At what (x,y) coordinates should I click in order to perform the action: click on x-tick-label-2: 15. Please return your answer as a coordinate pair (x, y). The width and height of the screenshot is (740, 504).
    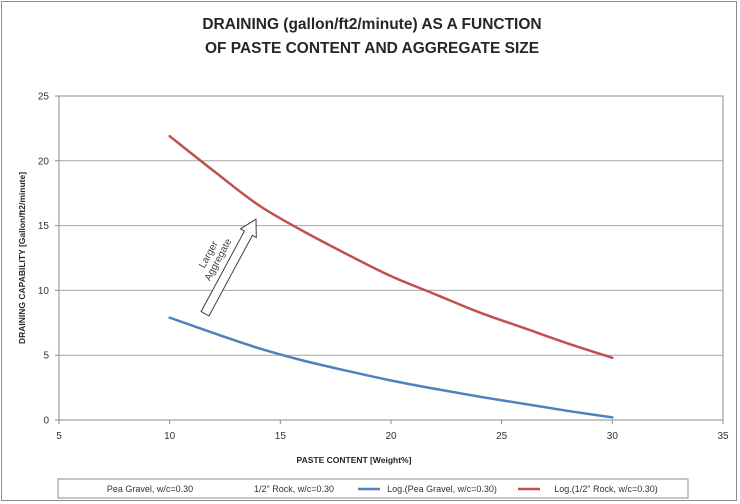
    Looking at the image, I should click on (281, 436).